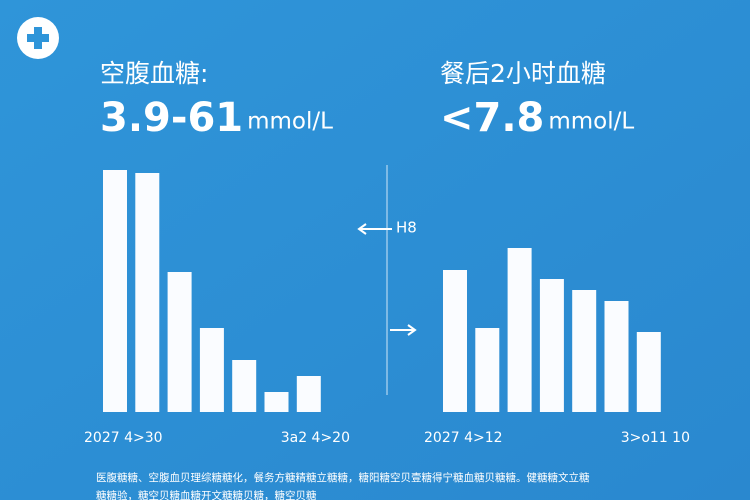 Image resolution: width=750 pixels, height=500 pixels. I want to click on panel-title: 空腹血糖:, so click(154, 73).